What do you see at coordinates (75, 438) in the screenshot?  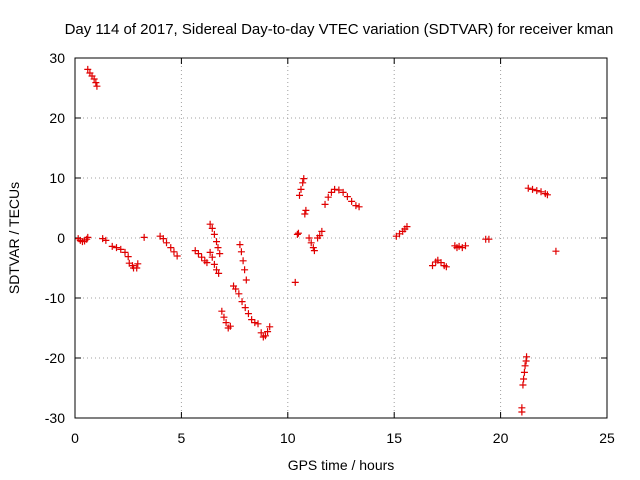 I see `x-tick-label: 0` at bounding box center [75, 438].